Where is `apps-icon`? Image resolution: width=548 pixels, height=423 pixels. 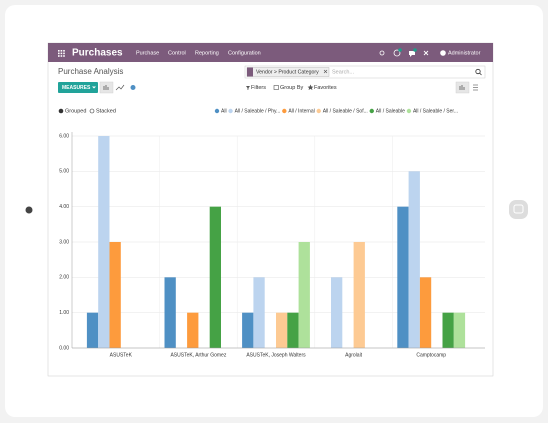 apps-icon is located at coordinates (61, 53).